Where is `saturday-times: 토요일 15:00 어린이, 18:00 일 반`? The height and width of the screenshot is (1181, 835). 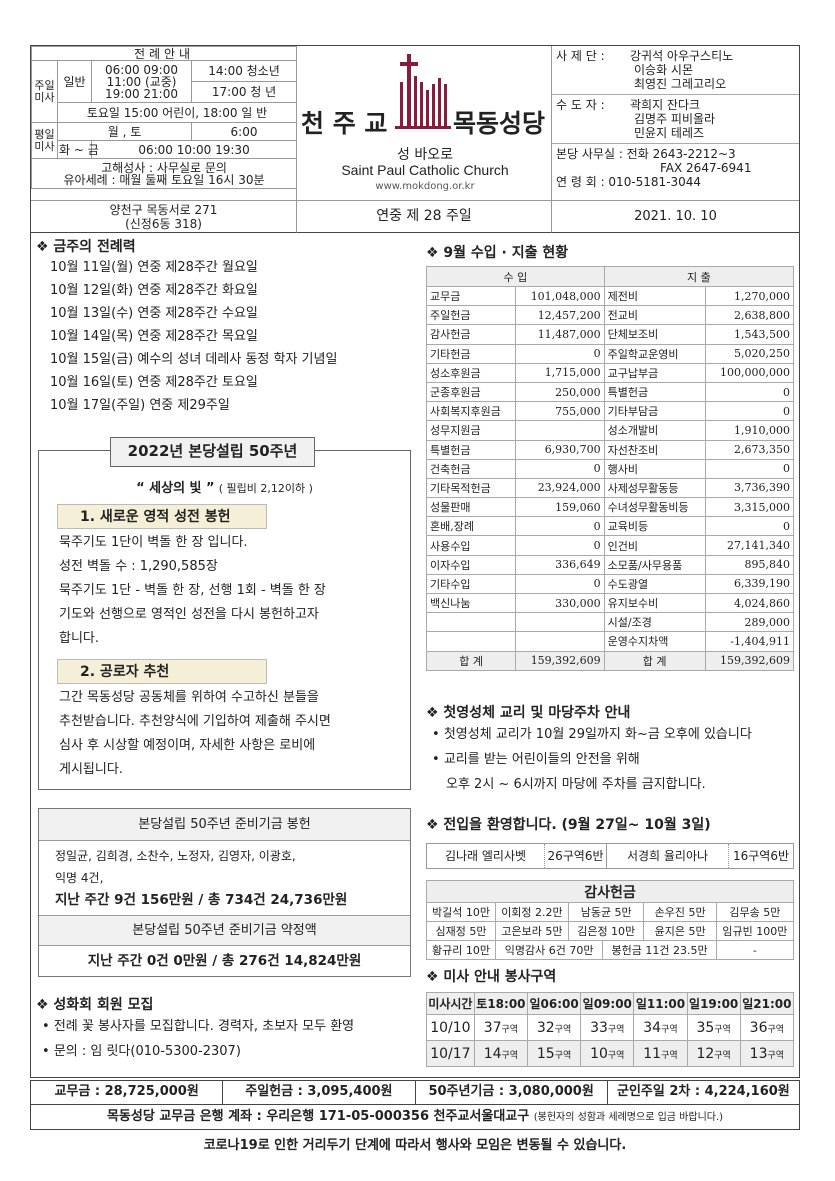 saturday-times: 토요일 15:00 어린이, 18:00 일 반 is located at coordinates (177, 112).